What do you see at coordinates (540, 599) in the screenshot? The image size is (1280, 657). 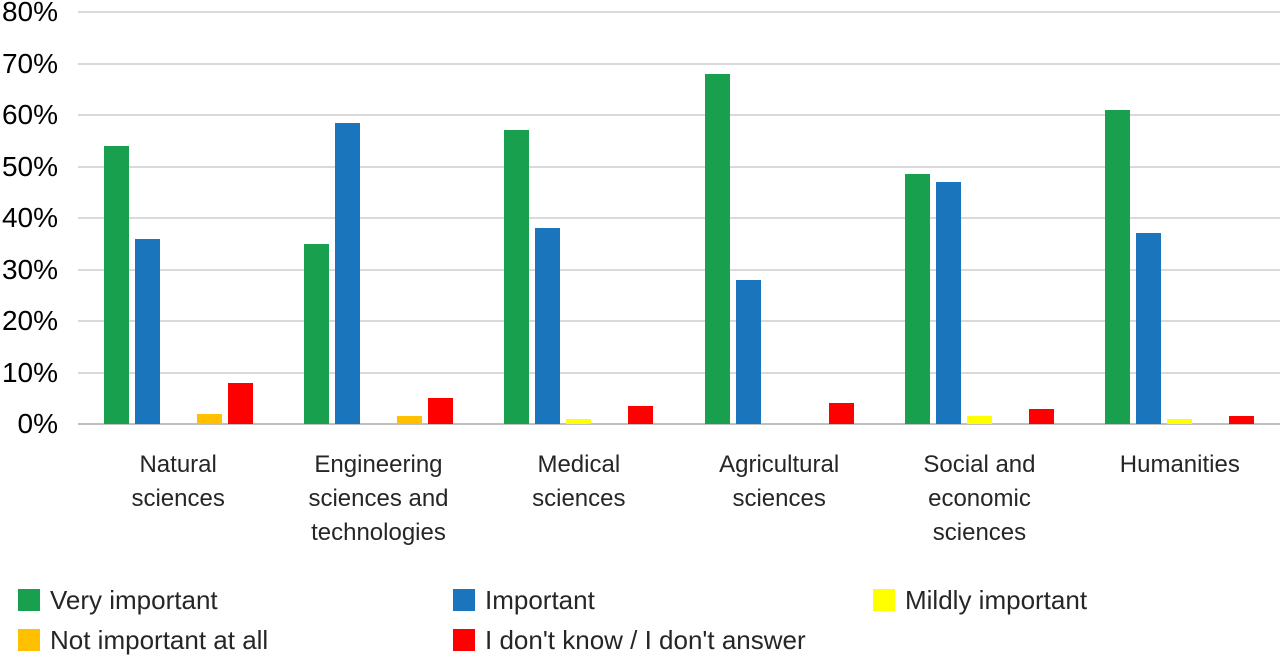 I see `legend-label: Important` at bounding box center [540, 599].